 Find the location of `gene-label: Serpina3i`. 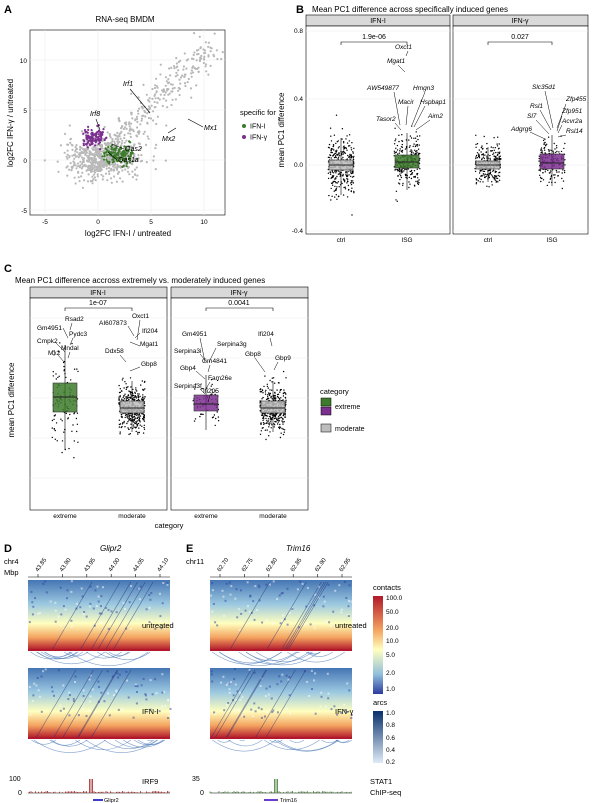

gene-label: Serpina3i is located at coordinates (187, 351).